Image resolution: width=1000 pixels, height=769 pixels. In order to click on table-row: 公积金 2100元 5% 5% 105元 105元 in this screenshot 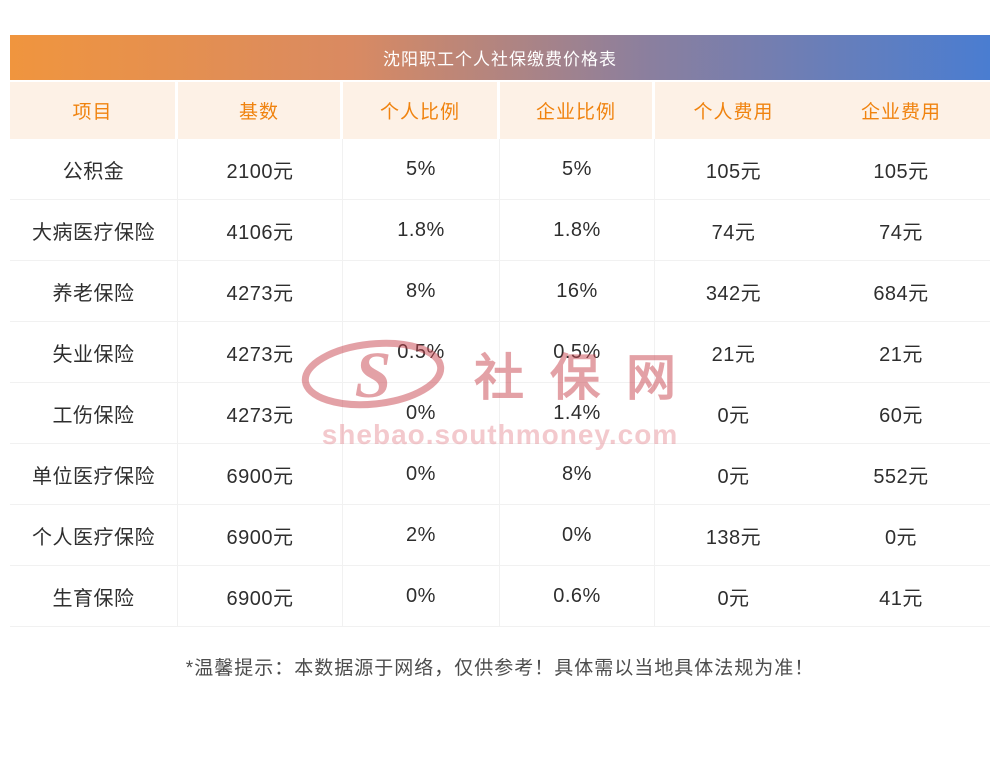, I will do `click(500, 169)`.